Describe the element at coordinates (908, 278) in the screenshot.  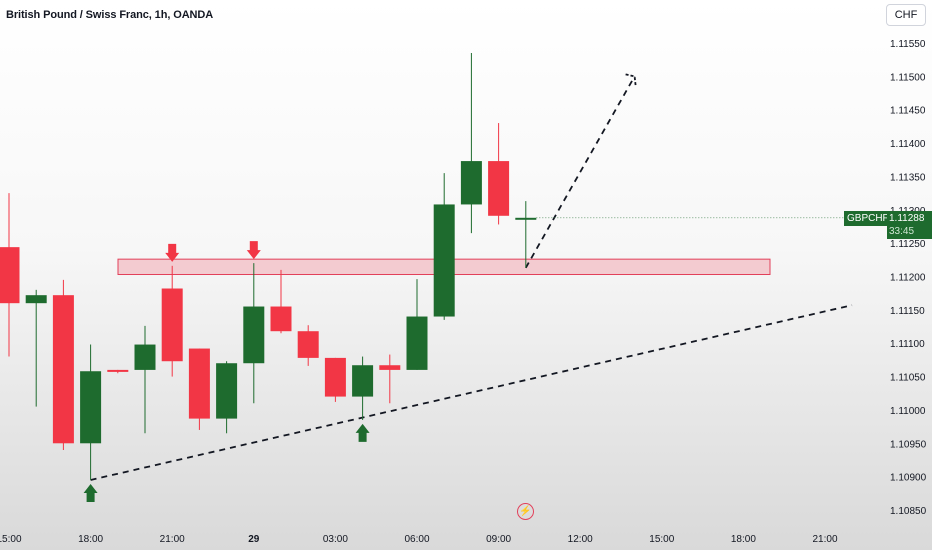
I see `y-tick-label: 1.11200` at that location.